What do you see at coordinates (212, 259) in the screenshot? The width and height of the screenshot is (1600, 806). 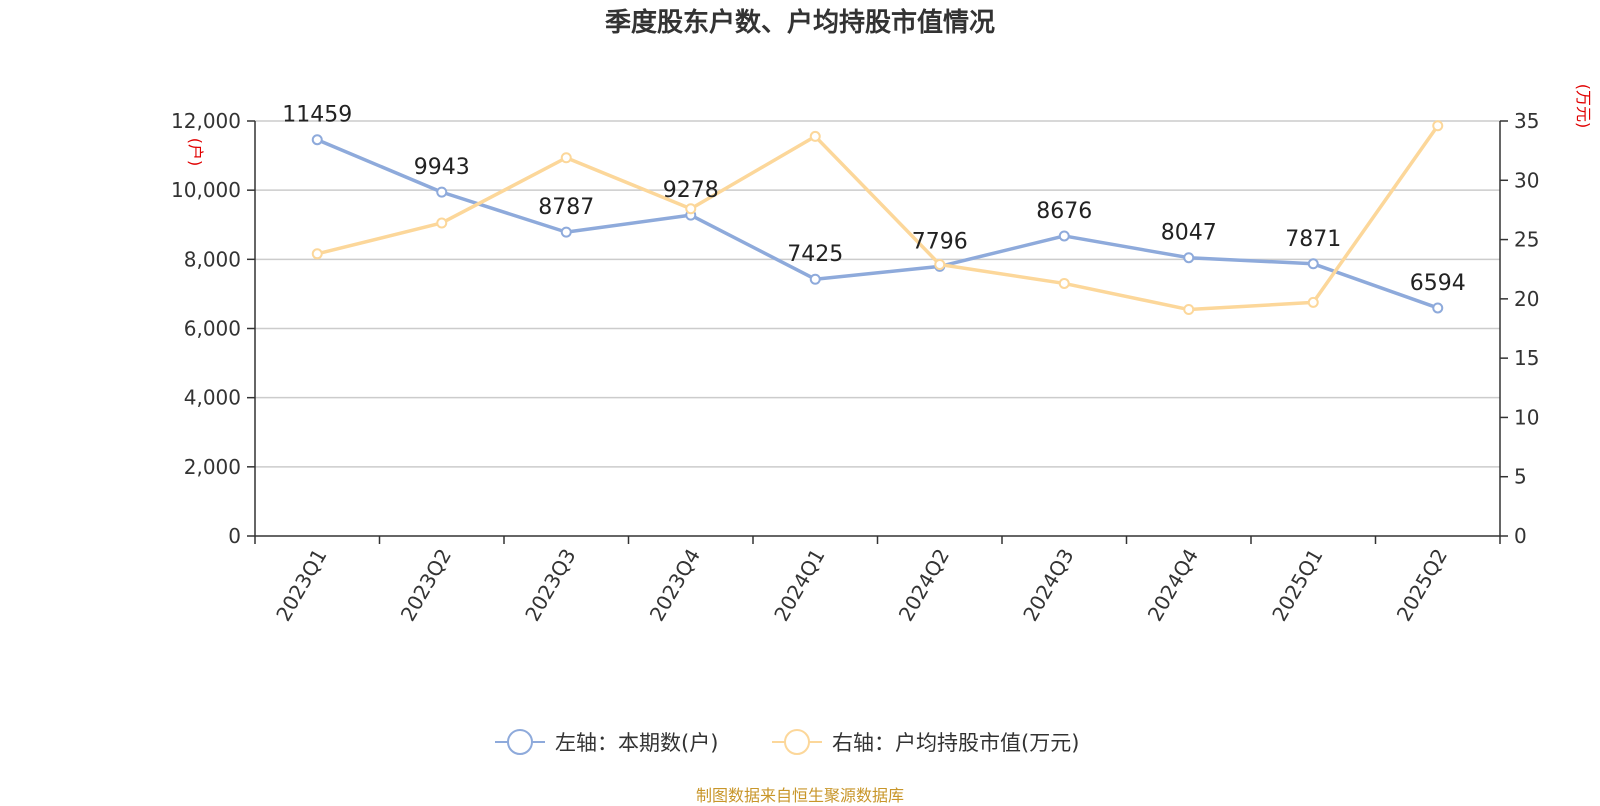 I see `y-left-tick-label: 8,000` at bounding box center [212, 259].